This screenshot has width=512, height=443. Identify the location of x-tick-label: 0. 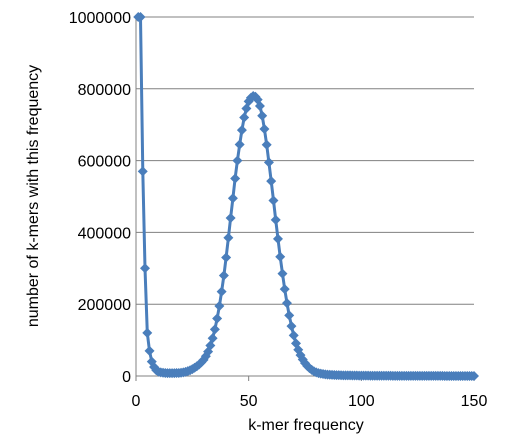
(136, 401).